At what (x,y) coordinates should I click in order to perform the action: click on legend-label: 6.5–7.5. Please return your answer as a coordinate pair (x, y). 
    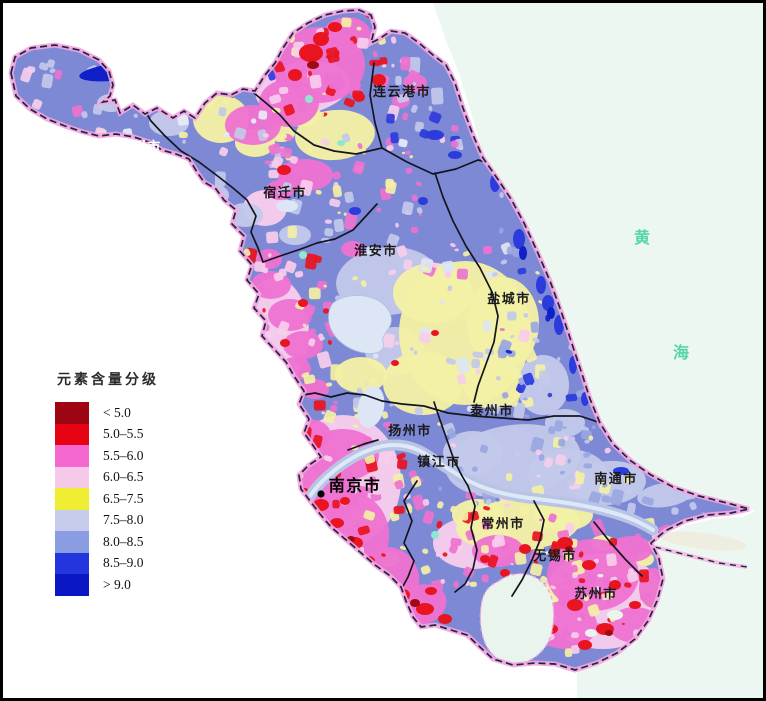
    Looking at the image, I should click on (123, 498).